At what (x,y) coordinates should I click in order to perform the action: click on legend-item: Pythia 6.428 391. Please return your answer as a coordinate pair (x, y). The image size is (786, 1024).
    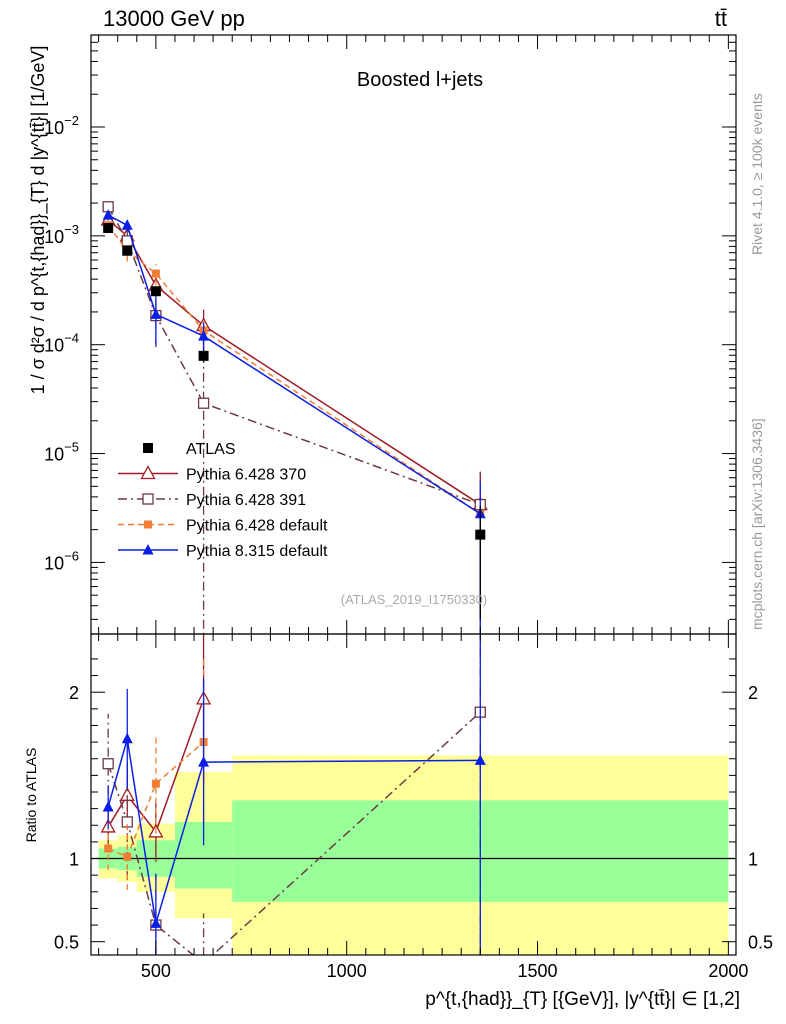
    Looking at the image, I should click on (212, 500).